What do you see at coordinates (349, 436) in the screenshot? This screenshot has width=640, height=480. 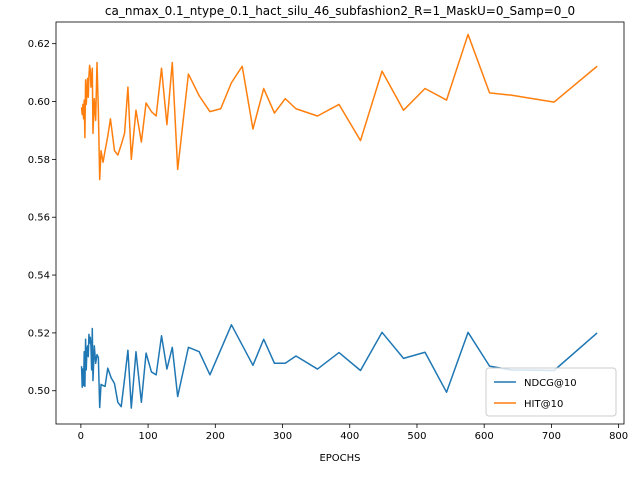 I see `x-tick-label: 400` at bounding box center [349, 436].